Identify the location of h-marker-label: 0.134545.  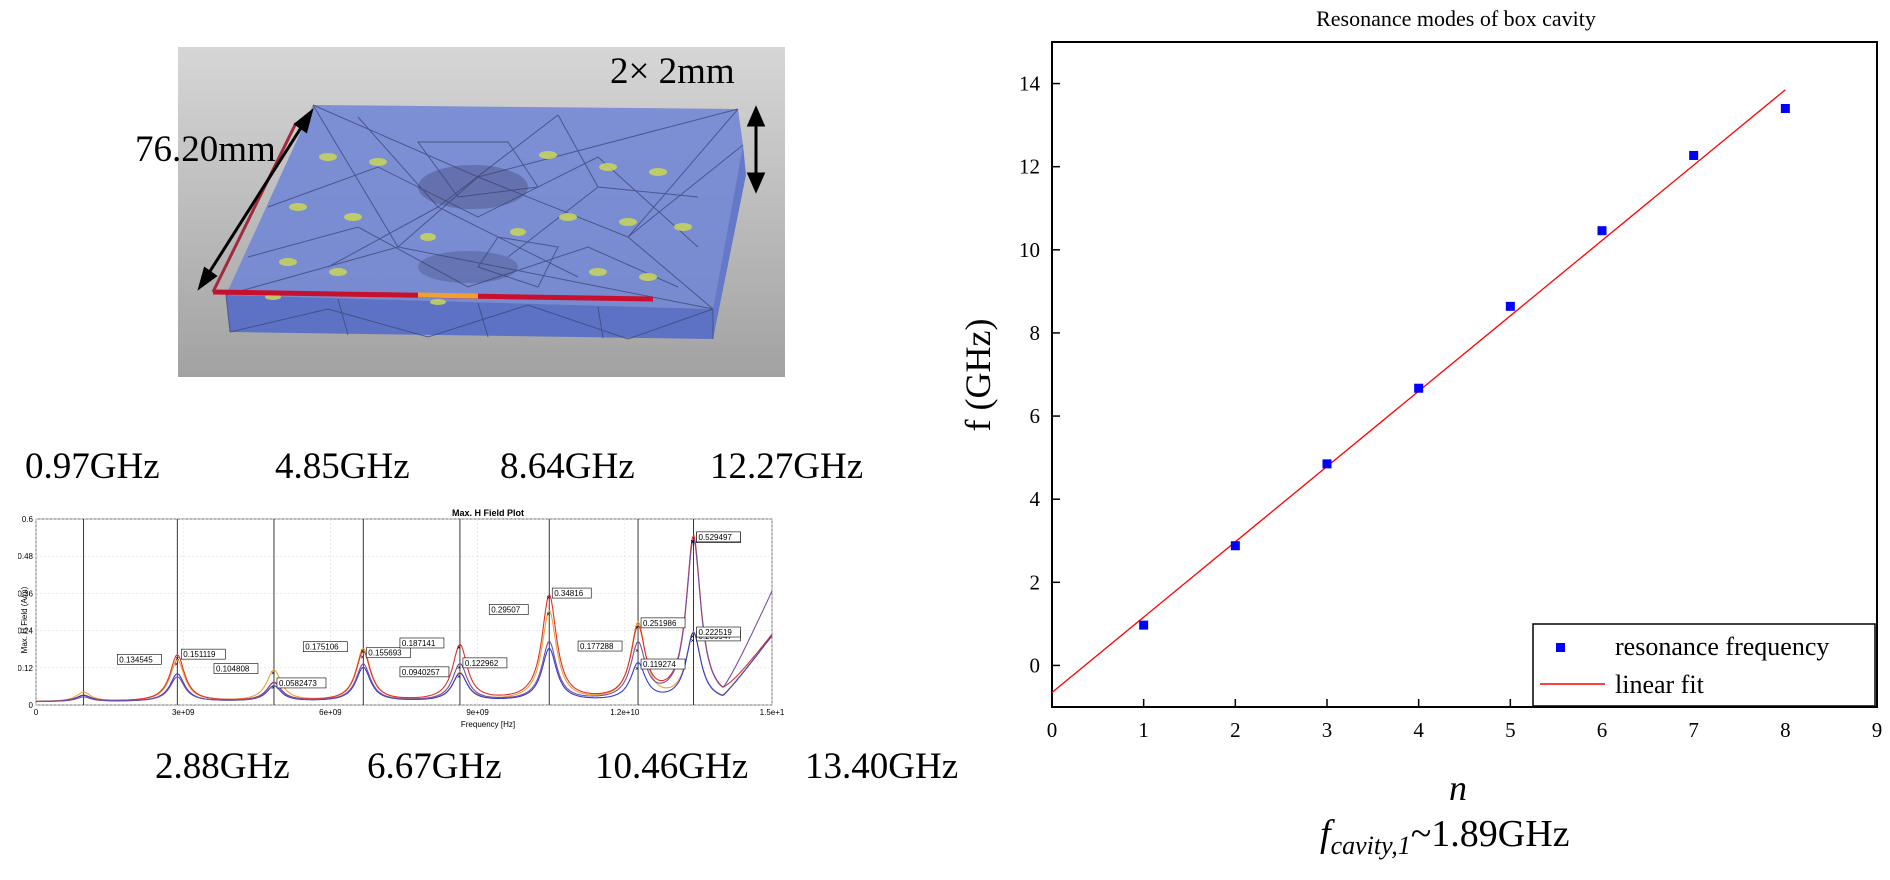
(136, 659).